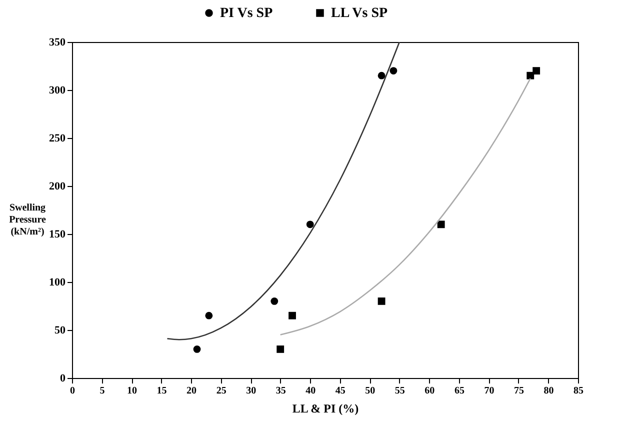 The height and width of the screenshot is (436, 619). I want to click on x-tick-label: 0, so click(72, 391).